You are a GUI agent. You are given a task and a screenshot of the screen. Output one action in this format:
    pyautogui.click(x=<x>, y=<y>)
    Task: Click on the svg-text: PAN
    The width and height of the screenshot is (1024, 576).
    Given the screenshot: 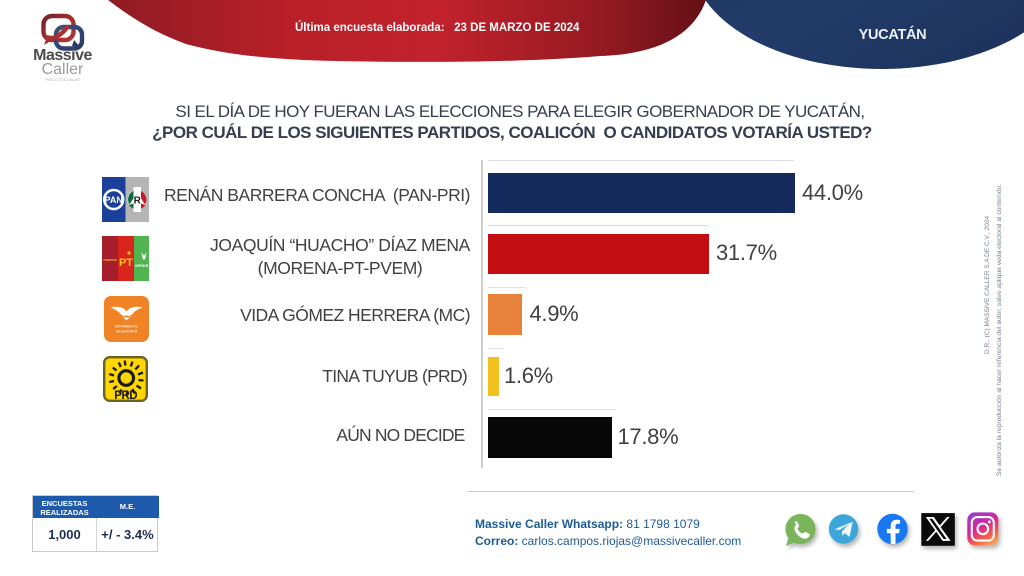 What is the action you would take?
    pyautogui.click(x=114, y=200)
    